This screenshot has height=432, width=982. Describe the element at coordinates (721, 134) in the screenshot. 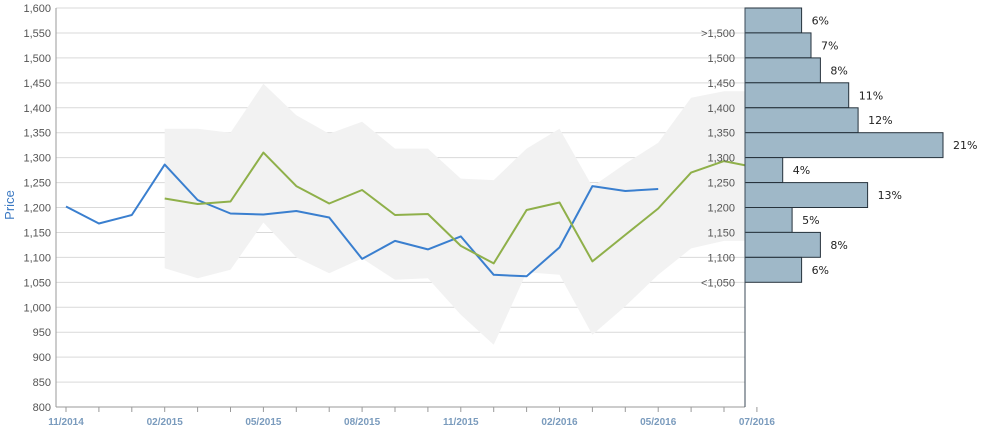

I see `histogram-bin-label: 1,350` at that location.